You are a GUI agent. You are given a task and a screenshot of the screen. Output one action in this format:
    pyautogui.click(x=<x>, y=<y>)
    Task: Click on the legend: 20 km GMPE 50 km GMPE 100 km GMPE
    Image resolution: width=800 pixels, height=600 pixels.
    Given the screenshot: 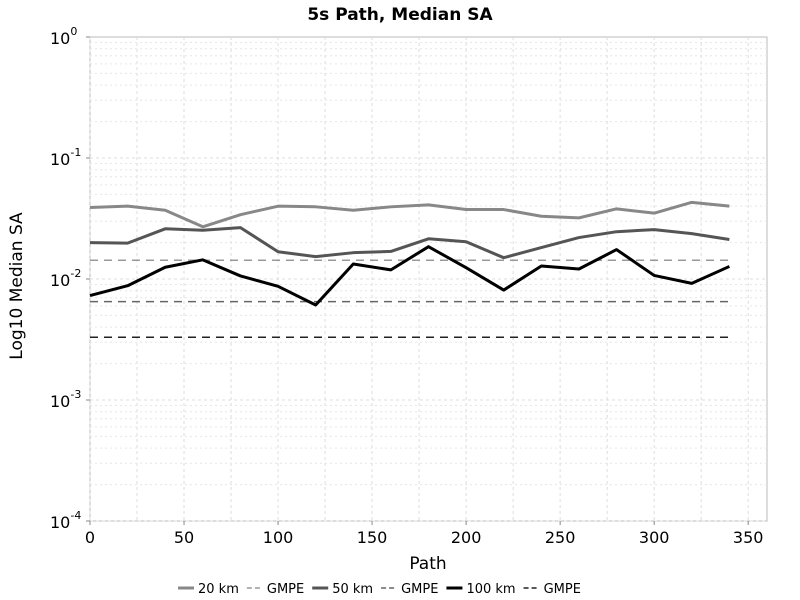 What is the action you would take?
    pyautogui.click(x=379, y=589)
    